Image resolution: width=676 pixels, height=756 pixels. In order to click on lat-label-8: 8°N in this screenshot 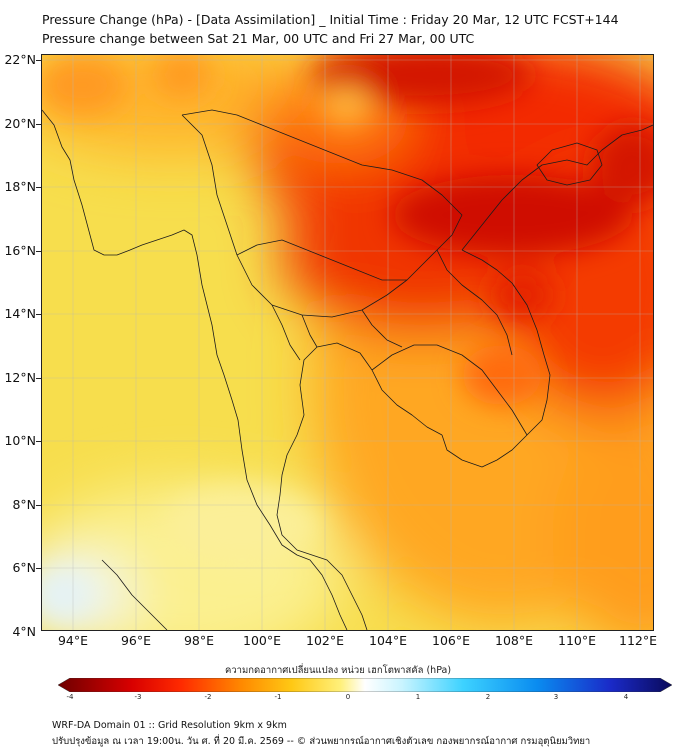, I will do `click(24, 504)`.